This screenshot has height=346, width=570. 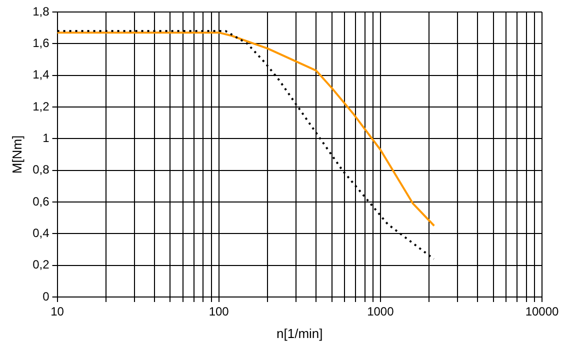 I want to click on y-tick-label: 1, so click(x=46, y=137).